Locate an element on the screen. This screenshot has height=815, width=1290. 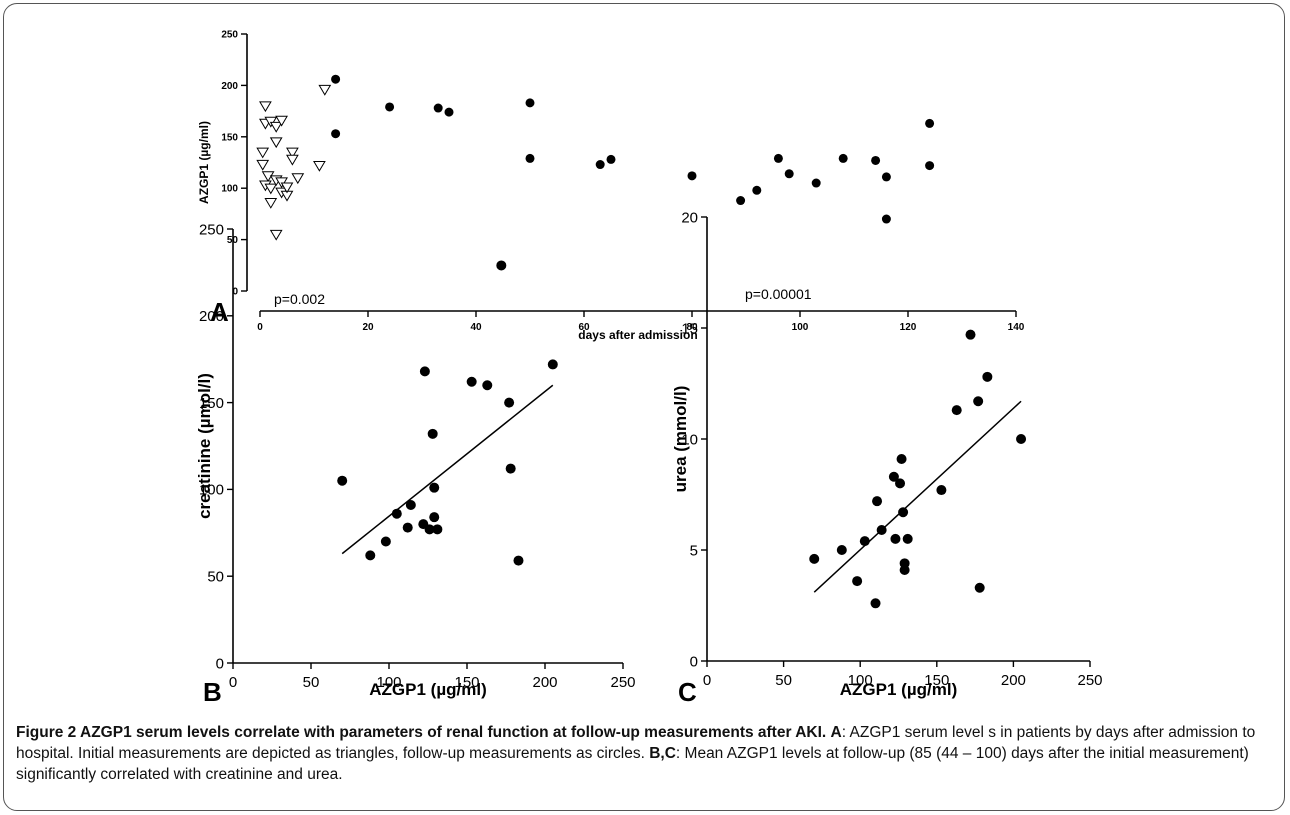
panel-b-y-axis-label: creatinine (µmol/l) is located at coordinates (204, 446).